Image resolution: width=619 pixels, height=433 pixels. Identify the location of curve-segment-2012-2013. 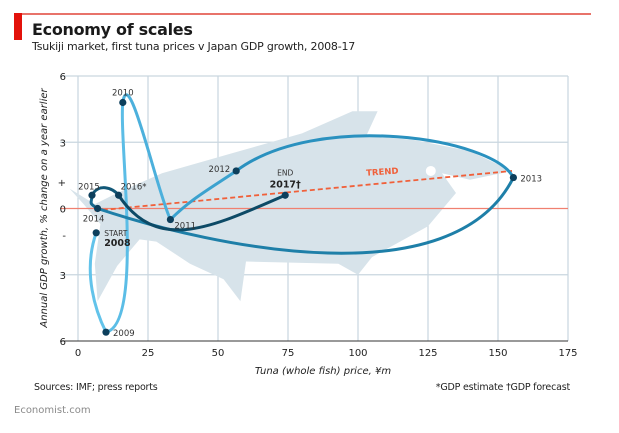
(374, 157).